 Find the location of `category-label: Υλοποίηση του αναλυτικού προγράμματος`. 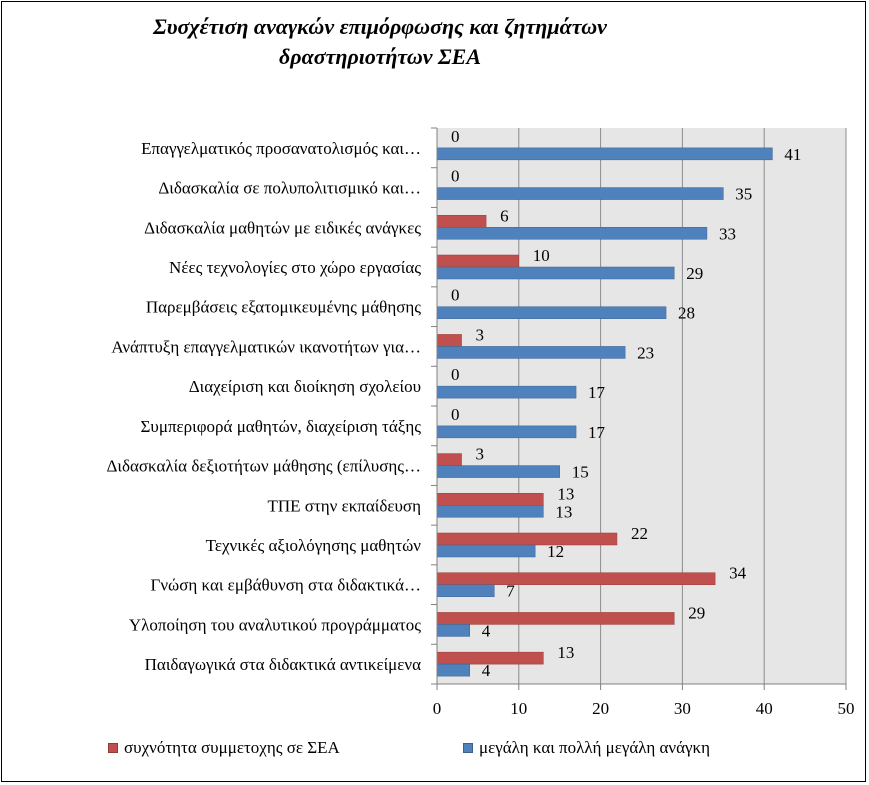

category-label: Υλοποίηση του αναλυτικού προγράμματος is located at coordinates (275, 624).